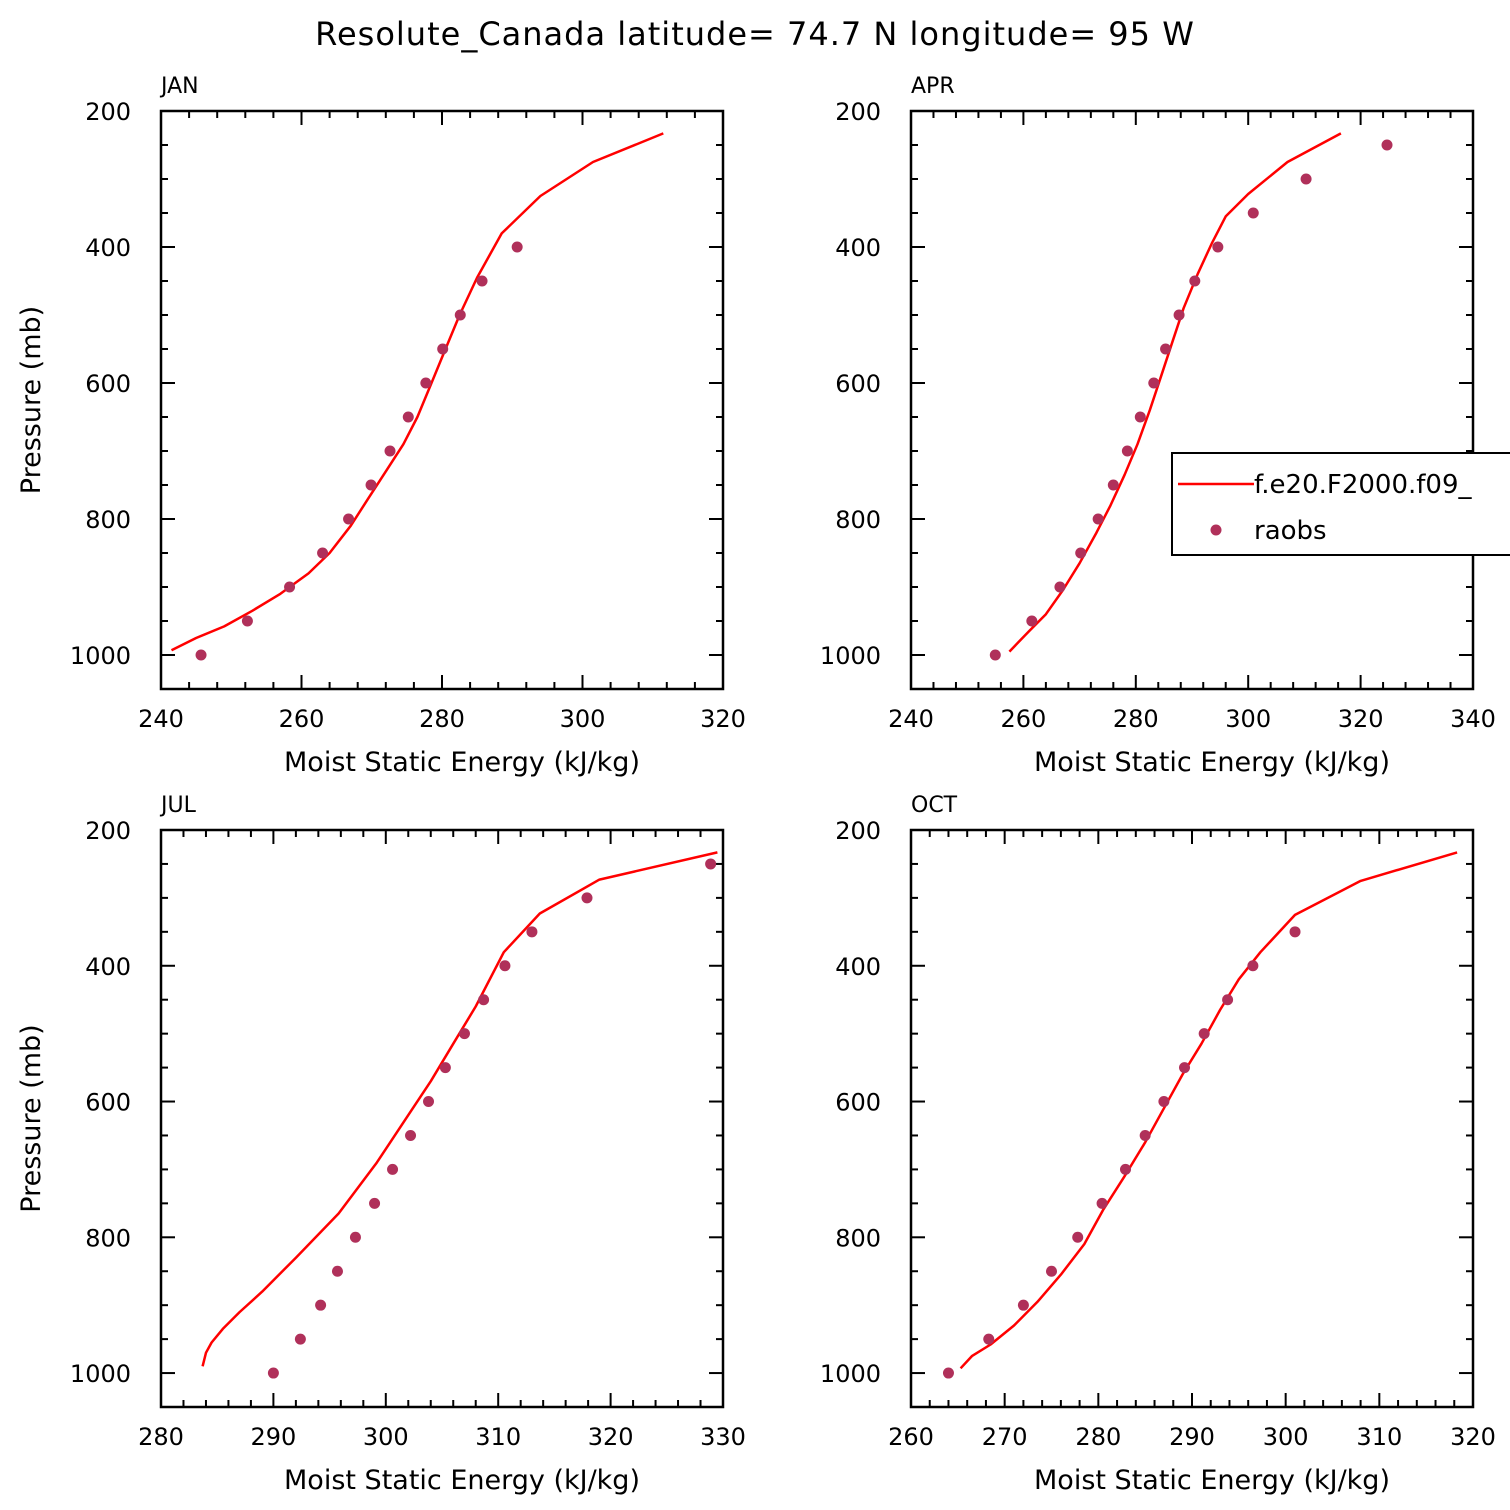 The width and height of the screenshot is (1510, 1510). What do you see at coordinates (1005, 1437) in the screenshot?
I see `x-tick-label: 270` at bounding box center [1005, 1437].